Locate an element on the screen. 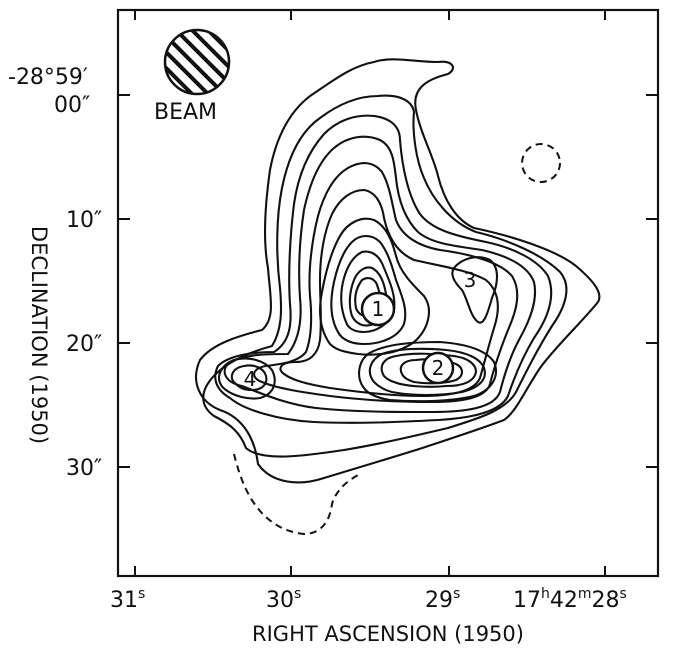 This screenshot has width=677, height=652. x-tick-label-29: 29s is located at coordinates (442, 599).